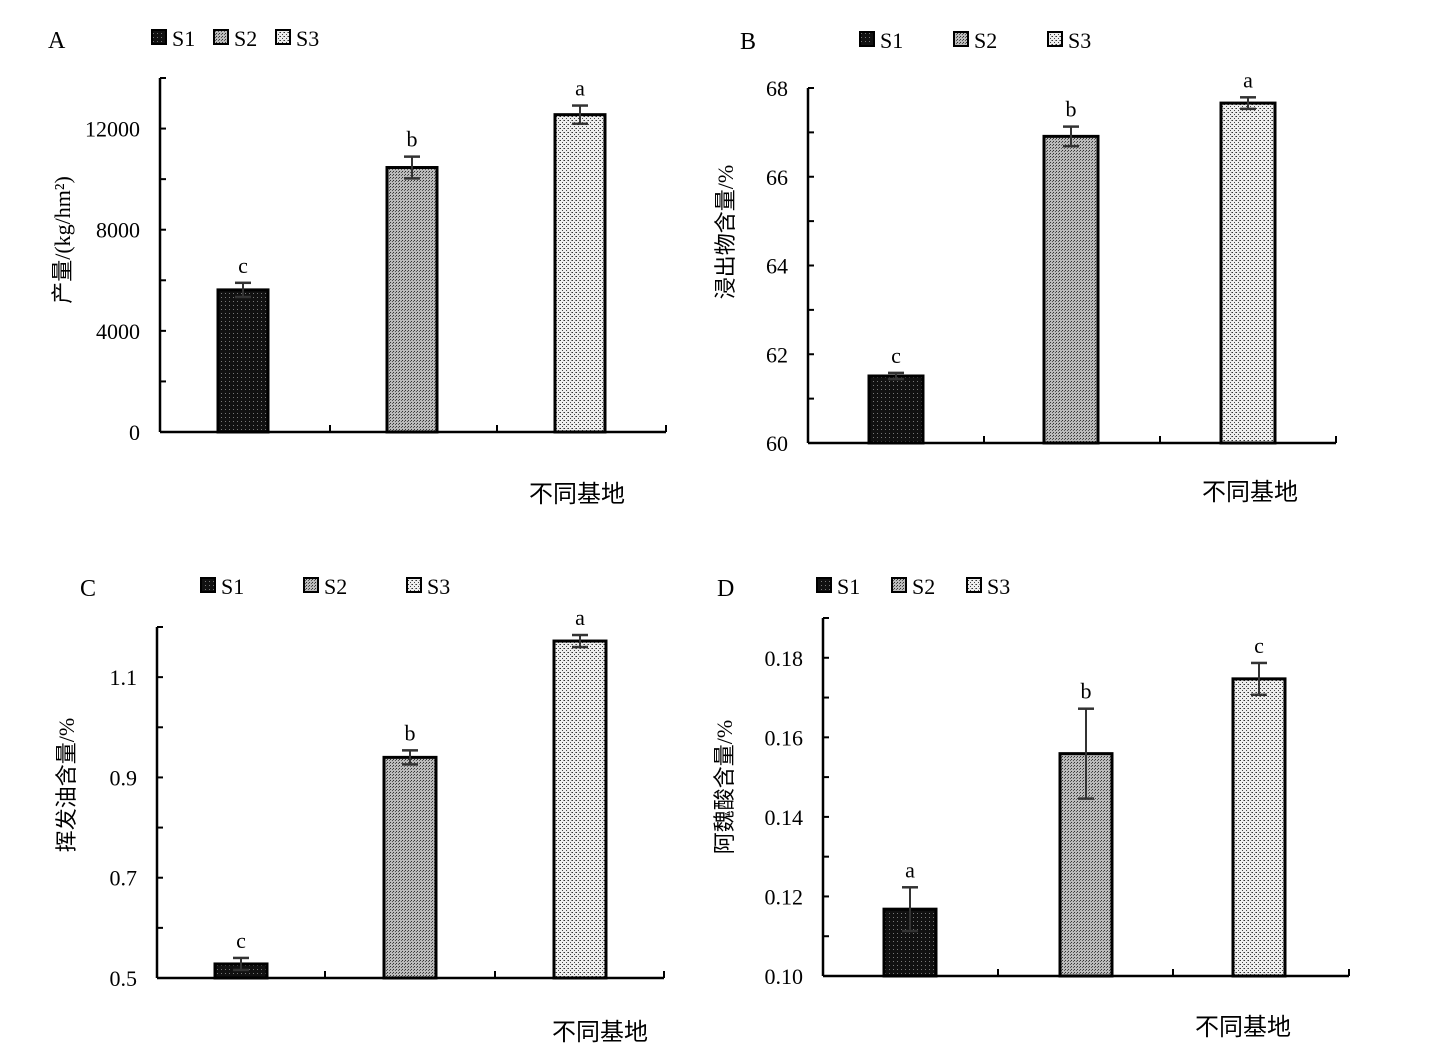 Image resolution: width=1436 pixels, height=1058 pixels. What do you see at coordinates (118, 230) in the screenshot?
I see `y-tick-label: 8000` at bounding box center [118, 230].